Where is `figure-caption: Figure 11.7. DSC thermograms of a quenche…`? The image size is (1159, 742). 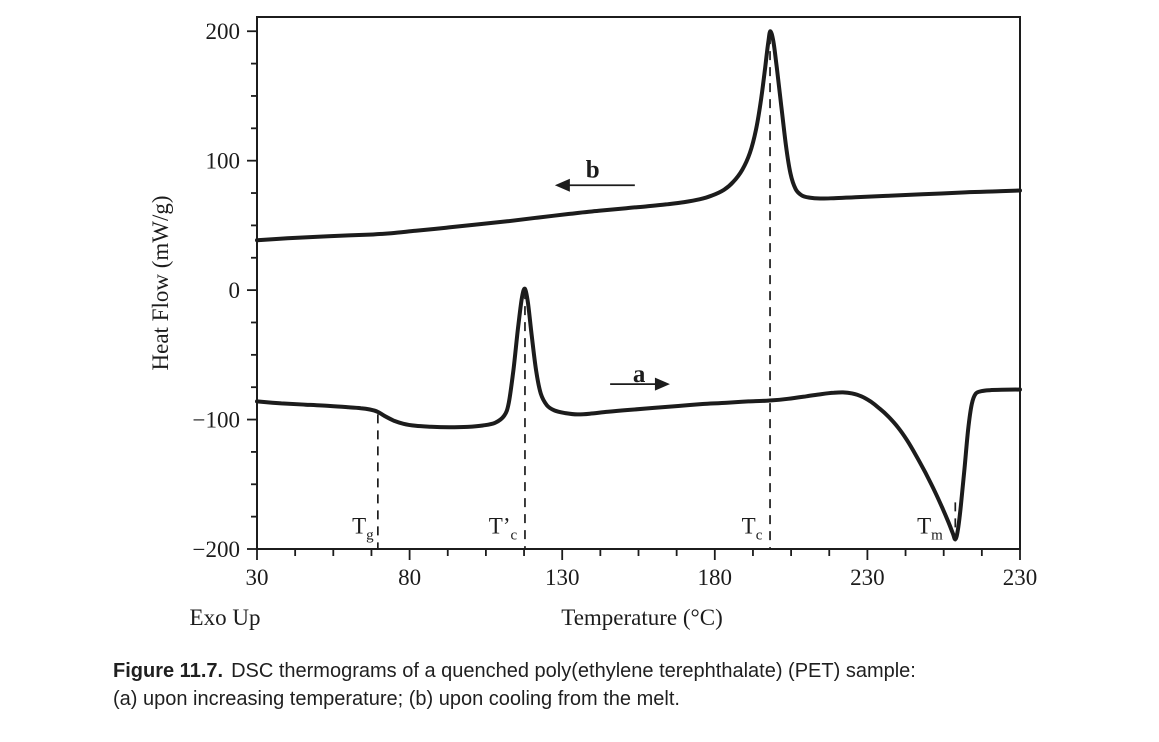
figure-caption: Figure 11.7. DSC thermograms of a quenche… is located at coordinates (603, 685).